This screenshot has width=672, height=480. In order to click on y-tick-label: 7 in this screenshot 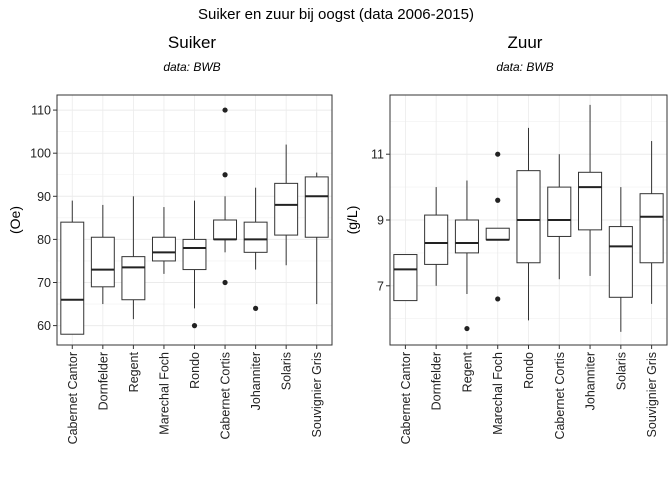, I will do `click(380, 286)`.